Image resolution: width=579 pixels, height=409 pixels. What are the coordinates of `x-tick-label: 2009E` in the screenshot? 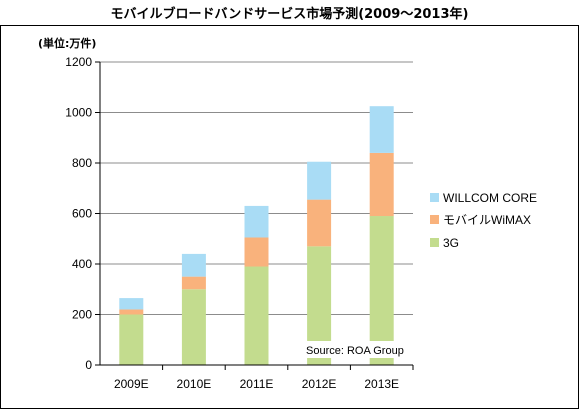 It's located at (131, 384).